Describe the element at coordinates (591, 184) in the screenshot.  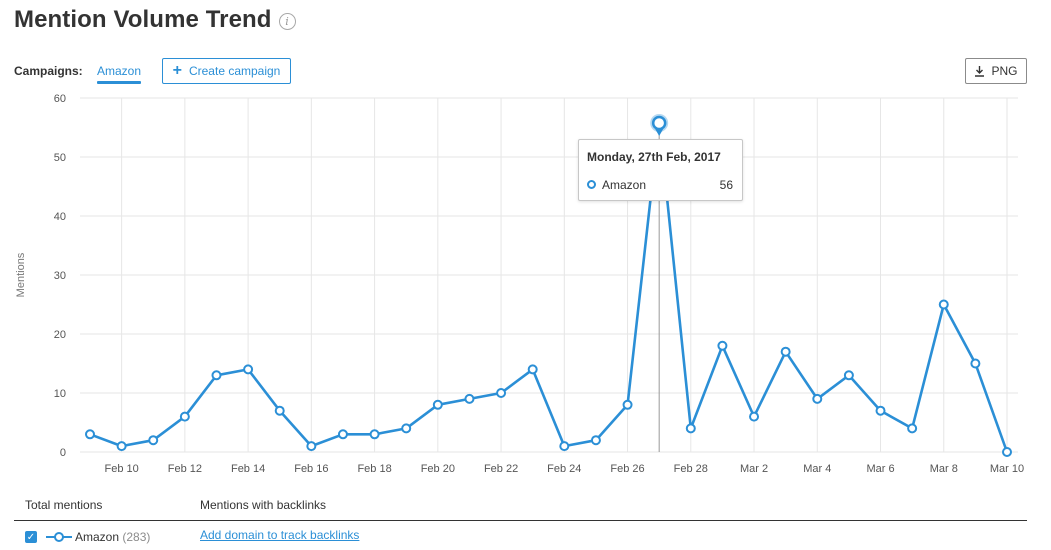
I see `tooltip-series-marker` at that location.